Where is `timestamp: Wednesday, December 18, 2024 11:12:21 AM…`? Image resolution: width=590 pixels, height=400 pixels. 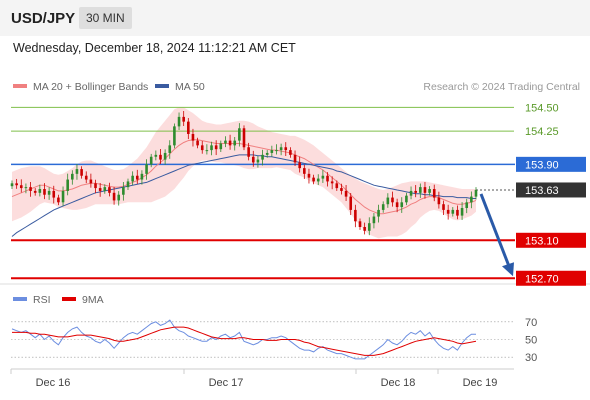
timestamp: Wednesday, December 18, 2024 11:12:21 AM… is located at coordinates (154, 48).